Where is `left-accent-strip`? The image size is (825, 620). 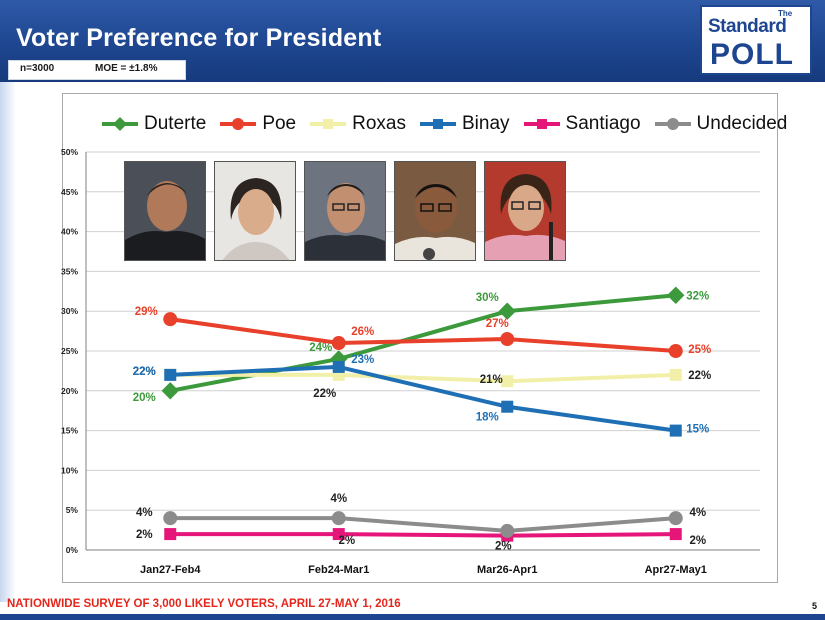 left-accent-strip is located at coordinates (8, 342).